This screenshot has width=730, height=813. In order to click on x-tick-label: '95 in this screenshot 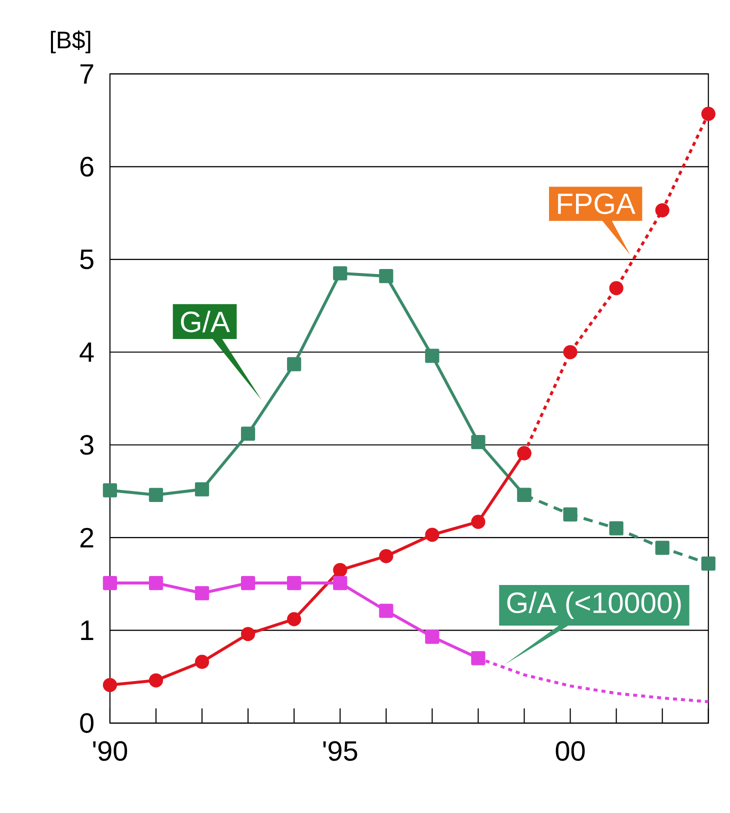, I will do `click(340, 751)`.